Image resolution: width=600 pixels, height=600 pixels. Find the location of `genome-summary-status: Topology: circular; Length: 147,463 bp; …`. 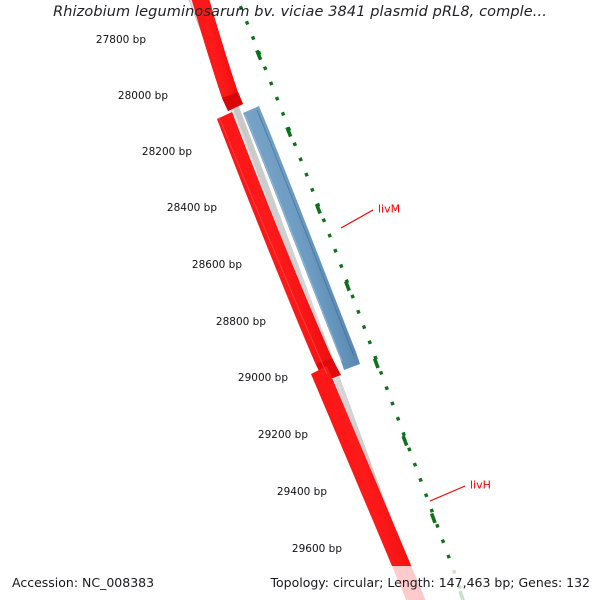

genome-summary-status: Topology: circular; Length: 147,463 bp; … is located at coordinates (430, 582).